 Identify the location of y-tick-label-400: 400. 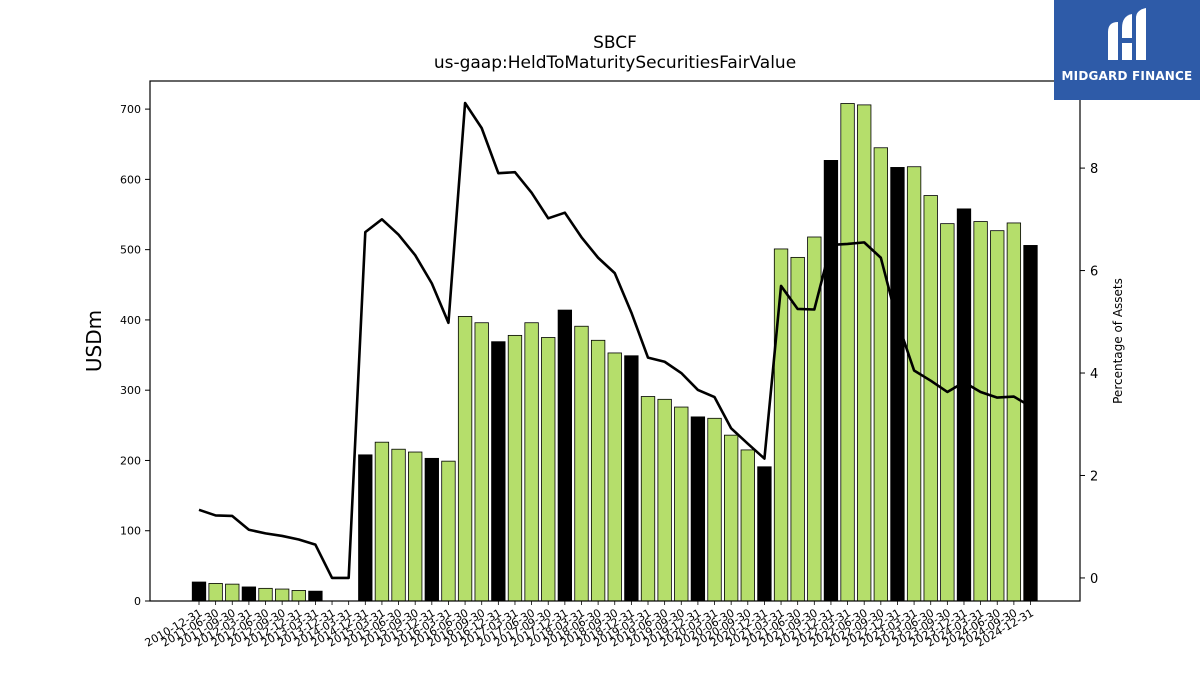
(130, 320).